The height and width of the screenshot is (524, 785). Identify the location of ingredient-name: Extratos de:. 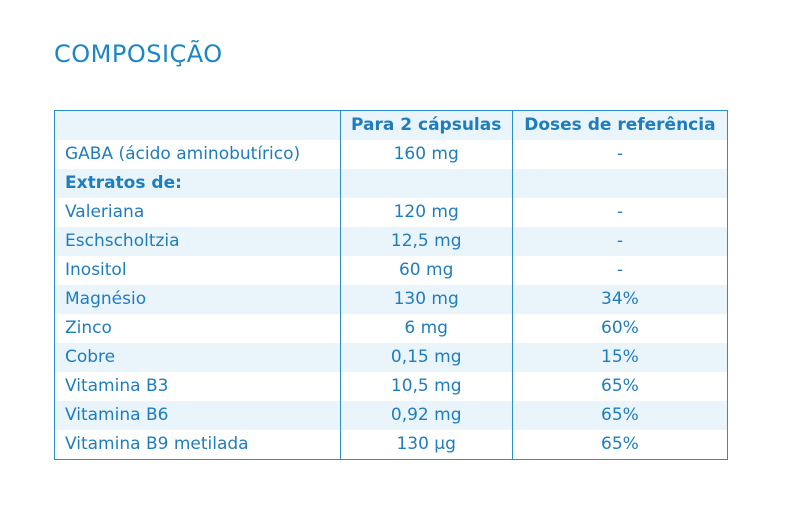
(197, 183).